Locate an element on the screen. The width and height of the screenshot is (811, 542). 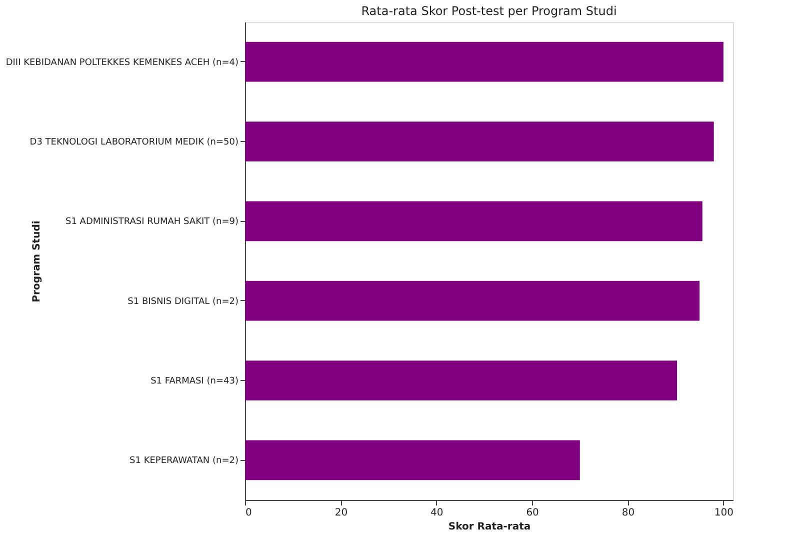
y-tick-label: D3 TEKNOLOGI LABORATORIUM MEDIK (n=50) is located at coordinates (134, 143).